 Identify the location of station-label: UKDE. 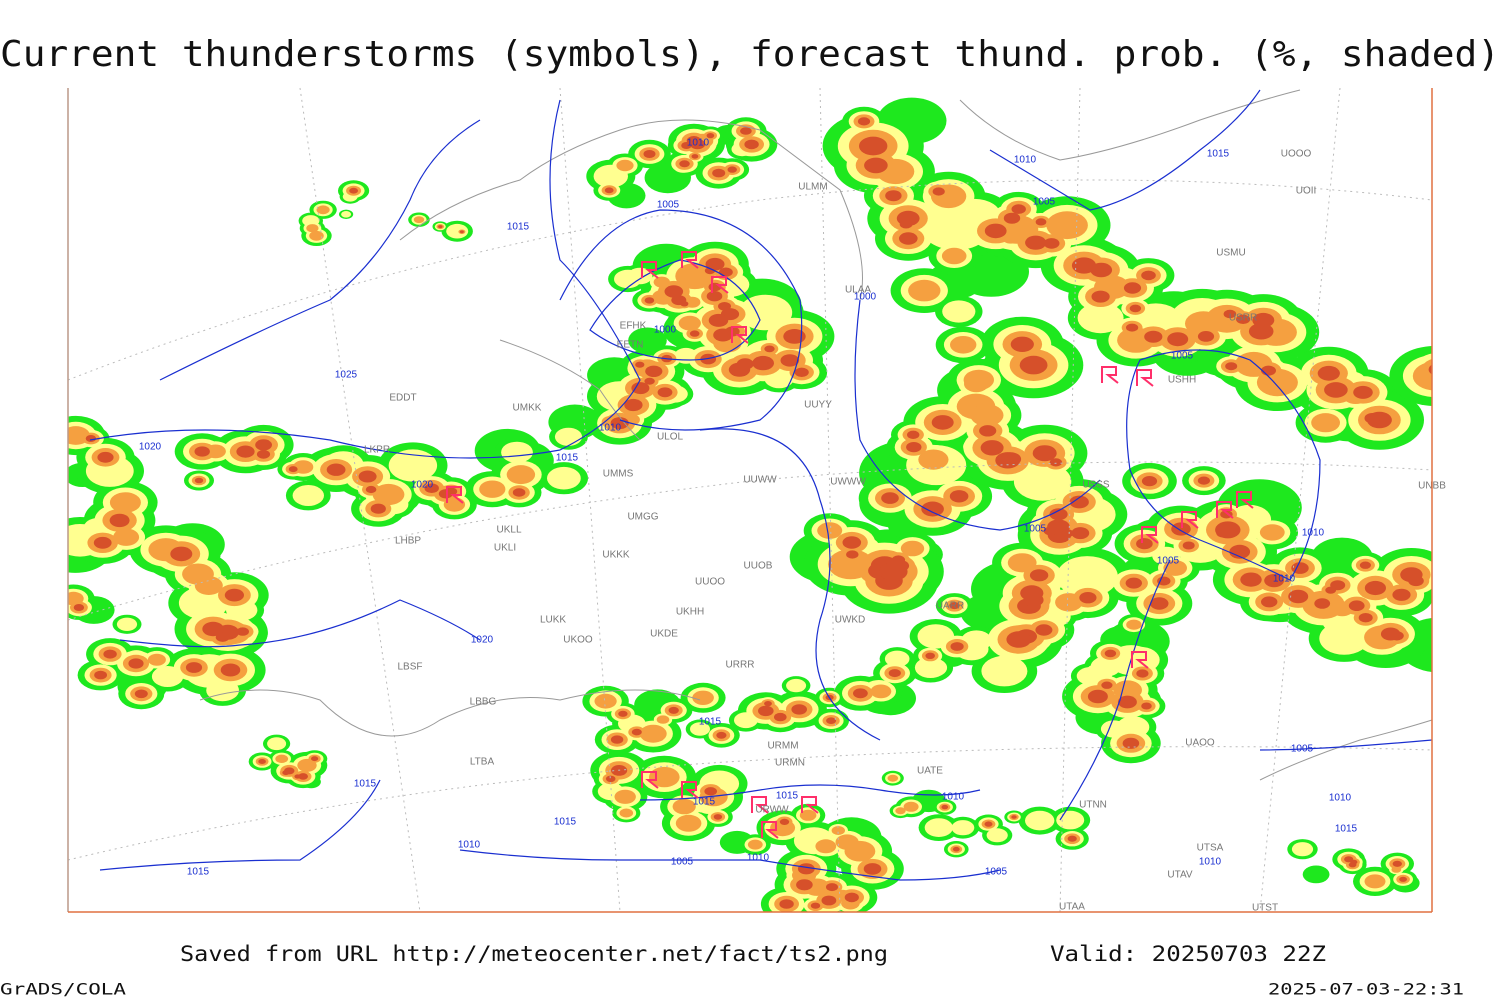
(664, 634).